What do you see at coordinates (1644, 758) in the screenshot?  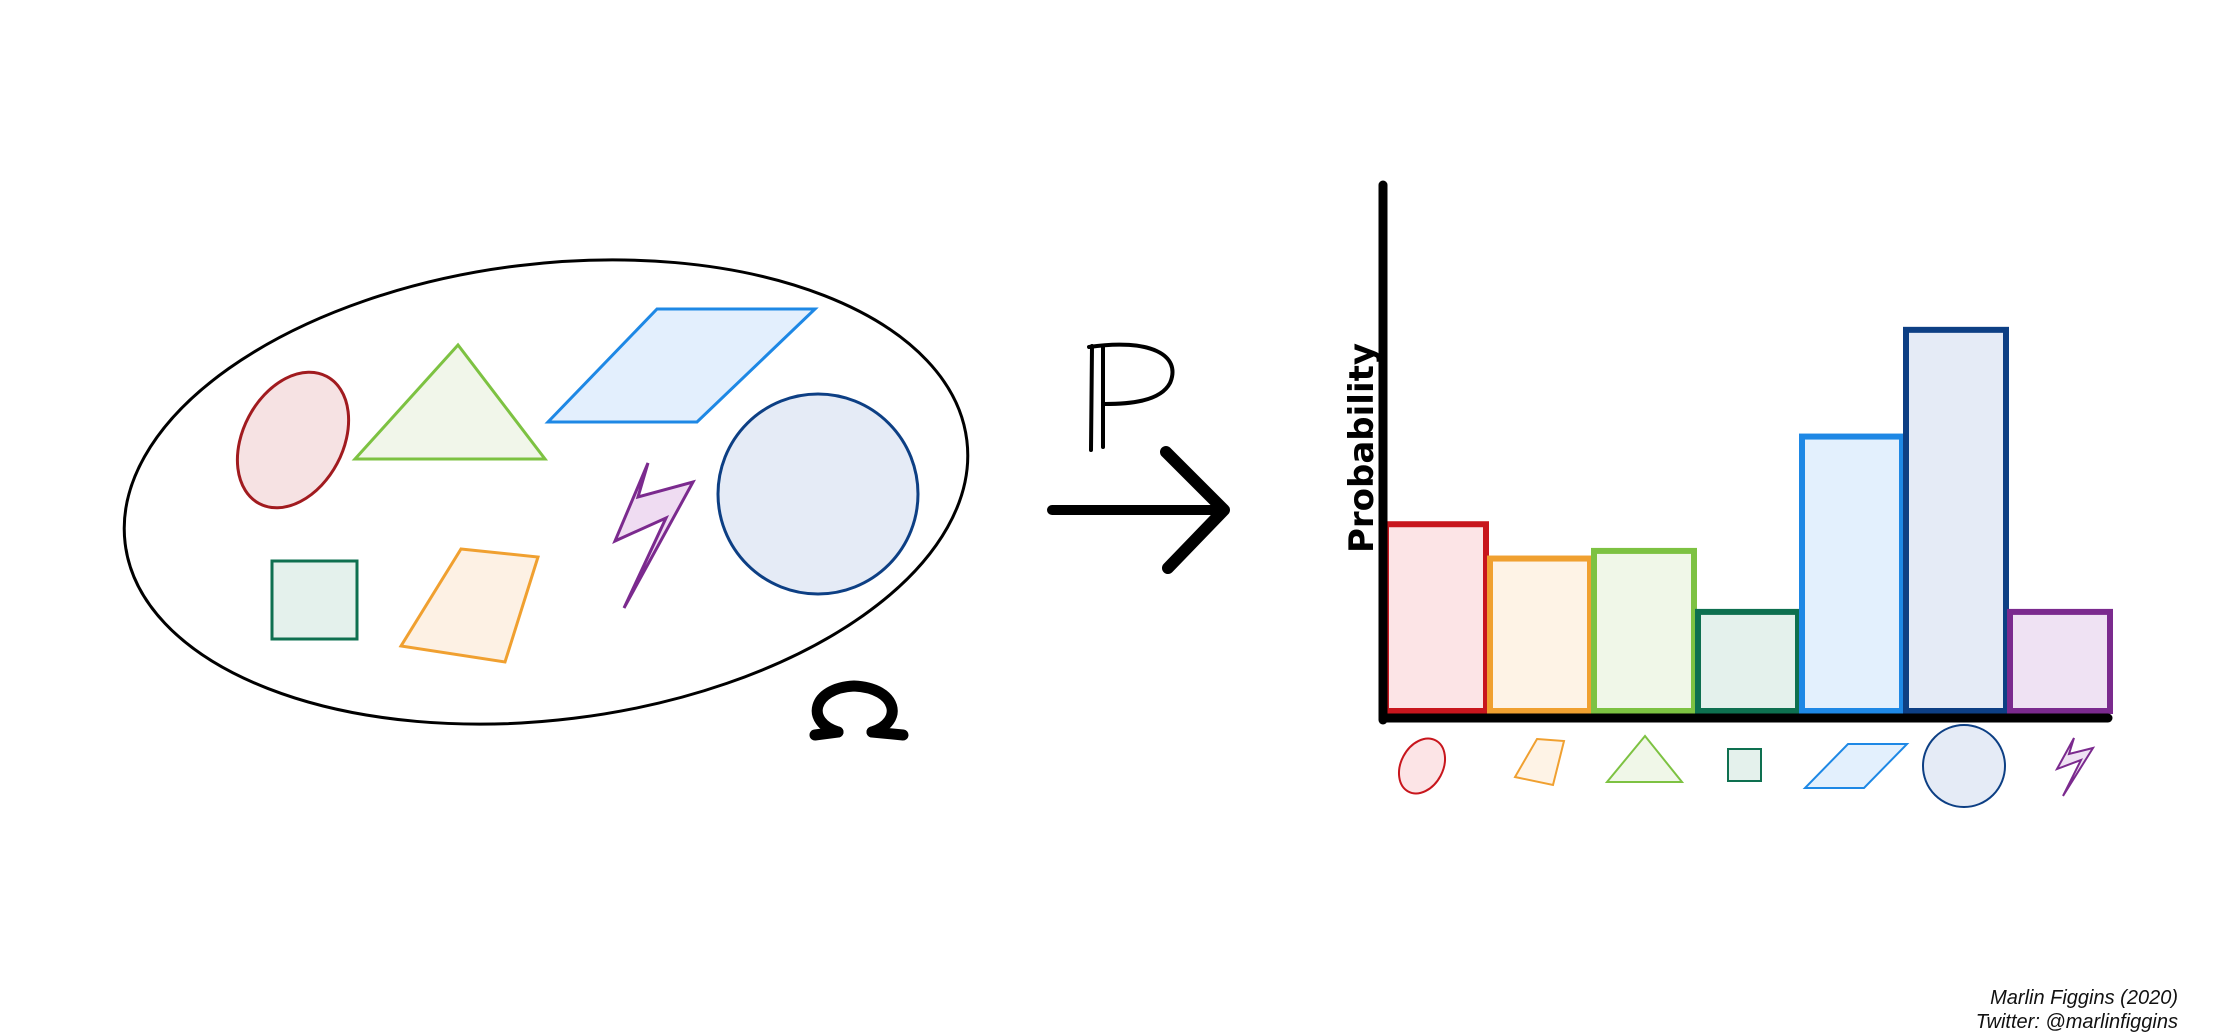 I see `category-icon-triangle` at bounding box center [1644, 758].